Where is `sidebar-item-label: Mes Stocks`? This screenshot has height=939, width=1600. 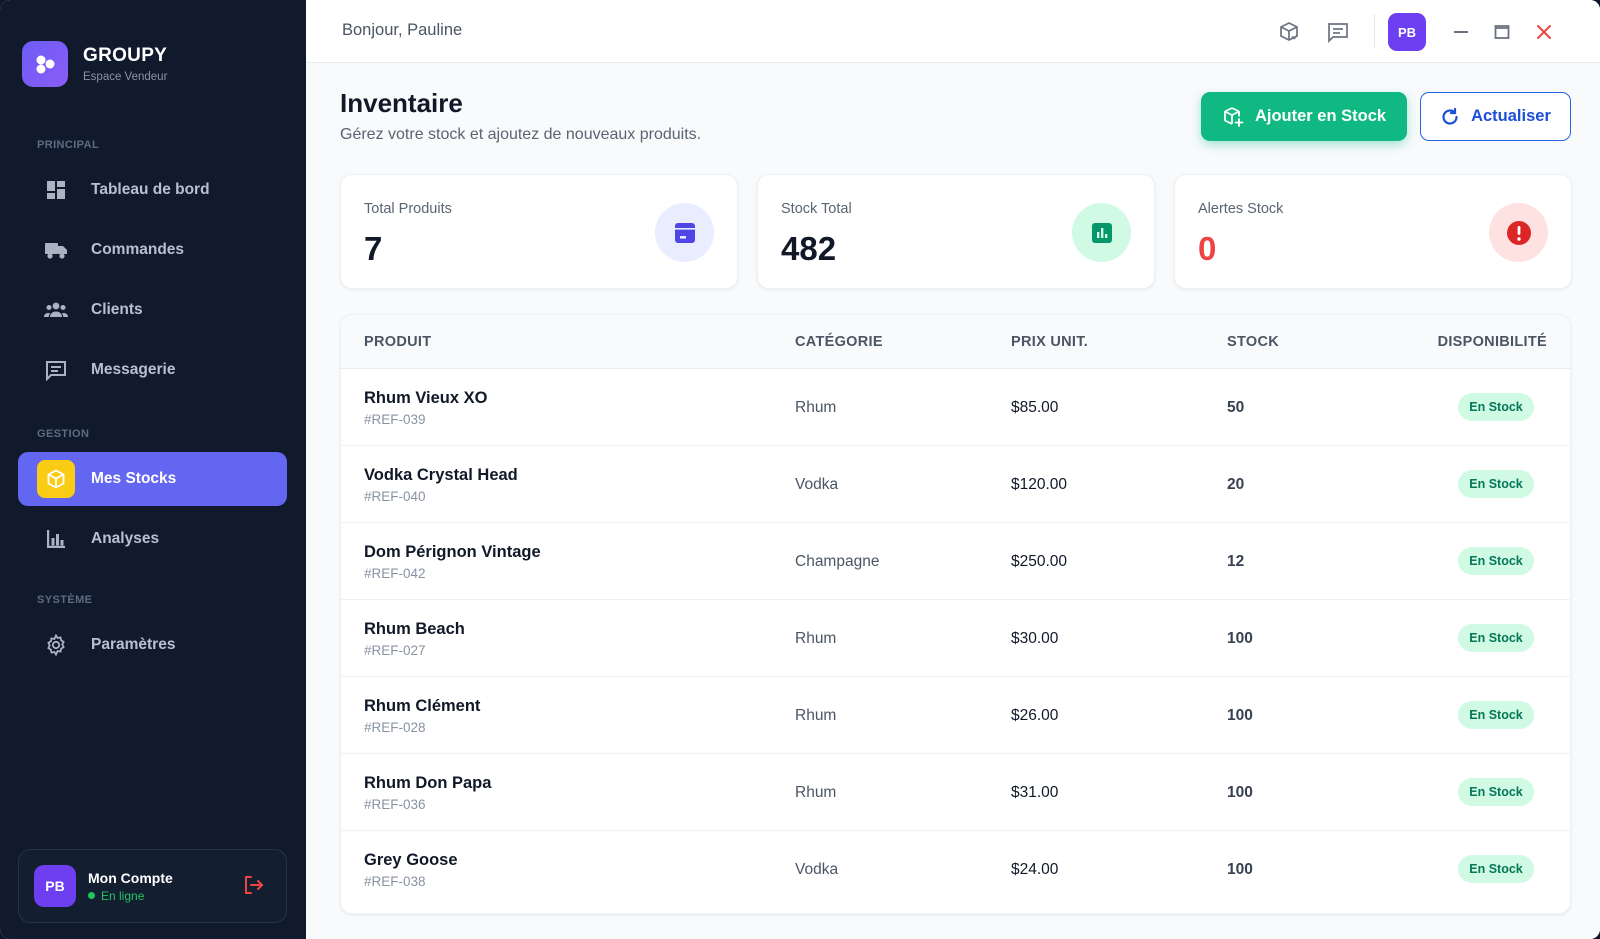
sidebar-item-label: Mes Stocks is located at coordinates (134, 478).